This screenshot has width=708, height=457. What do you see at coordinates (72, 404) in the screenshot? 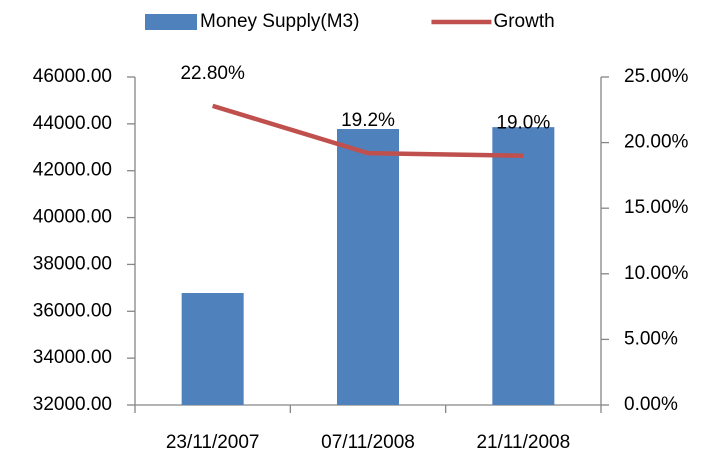
I see `y-tick-label: 32000.00` at bounding box center [72, 404].